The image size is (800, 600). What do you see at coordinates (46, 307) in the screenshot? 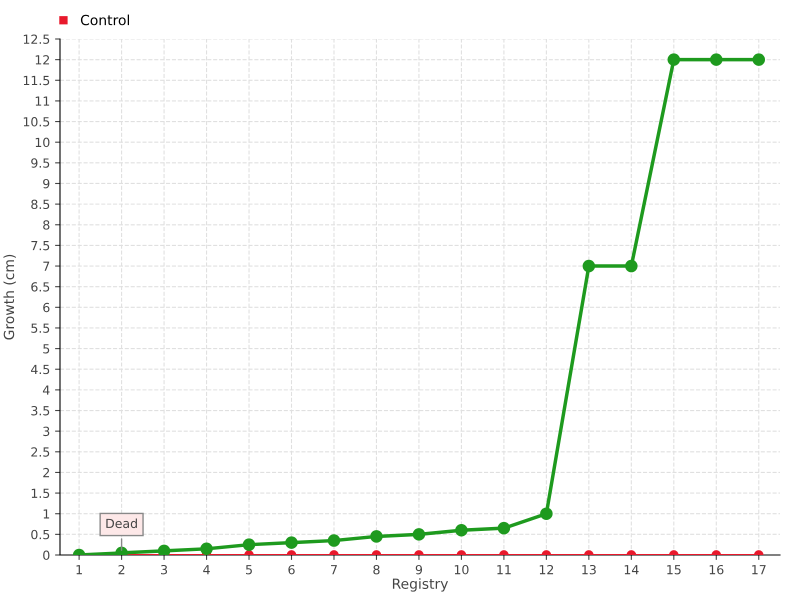
I see `y-tick-label: 6` at bounding box center [46, 307].